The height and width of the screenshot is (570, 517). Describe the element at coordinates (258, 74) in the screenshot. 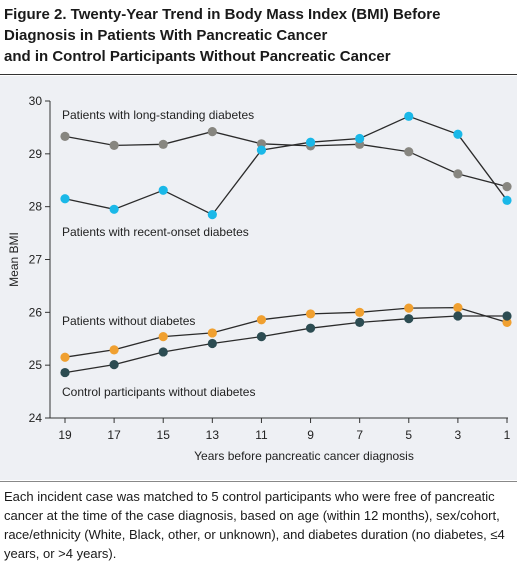

I see `title-divider` at that location.